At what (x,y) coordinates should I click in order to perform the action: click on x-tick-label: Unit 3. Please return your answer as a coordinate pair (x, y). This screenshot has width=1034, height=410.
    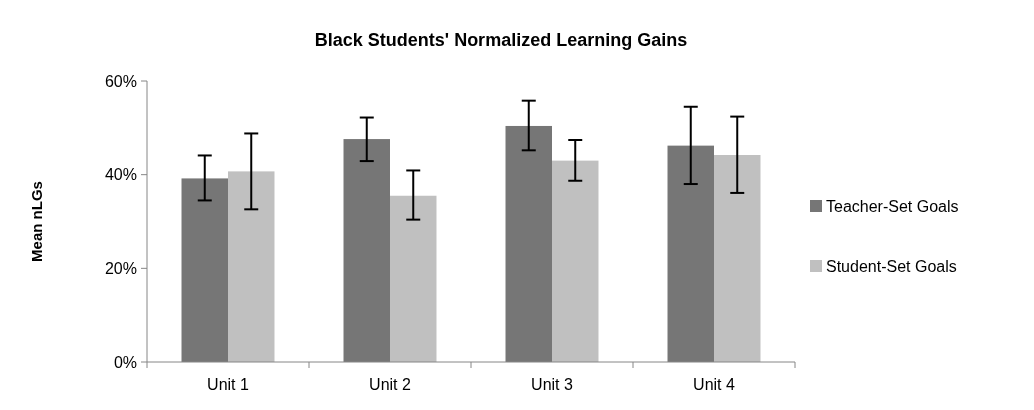
    Looking at the image, I should click on (552, 384).